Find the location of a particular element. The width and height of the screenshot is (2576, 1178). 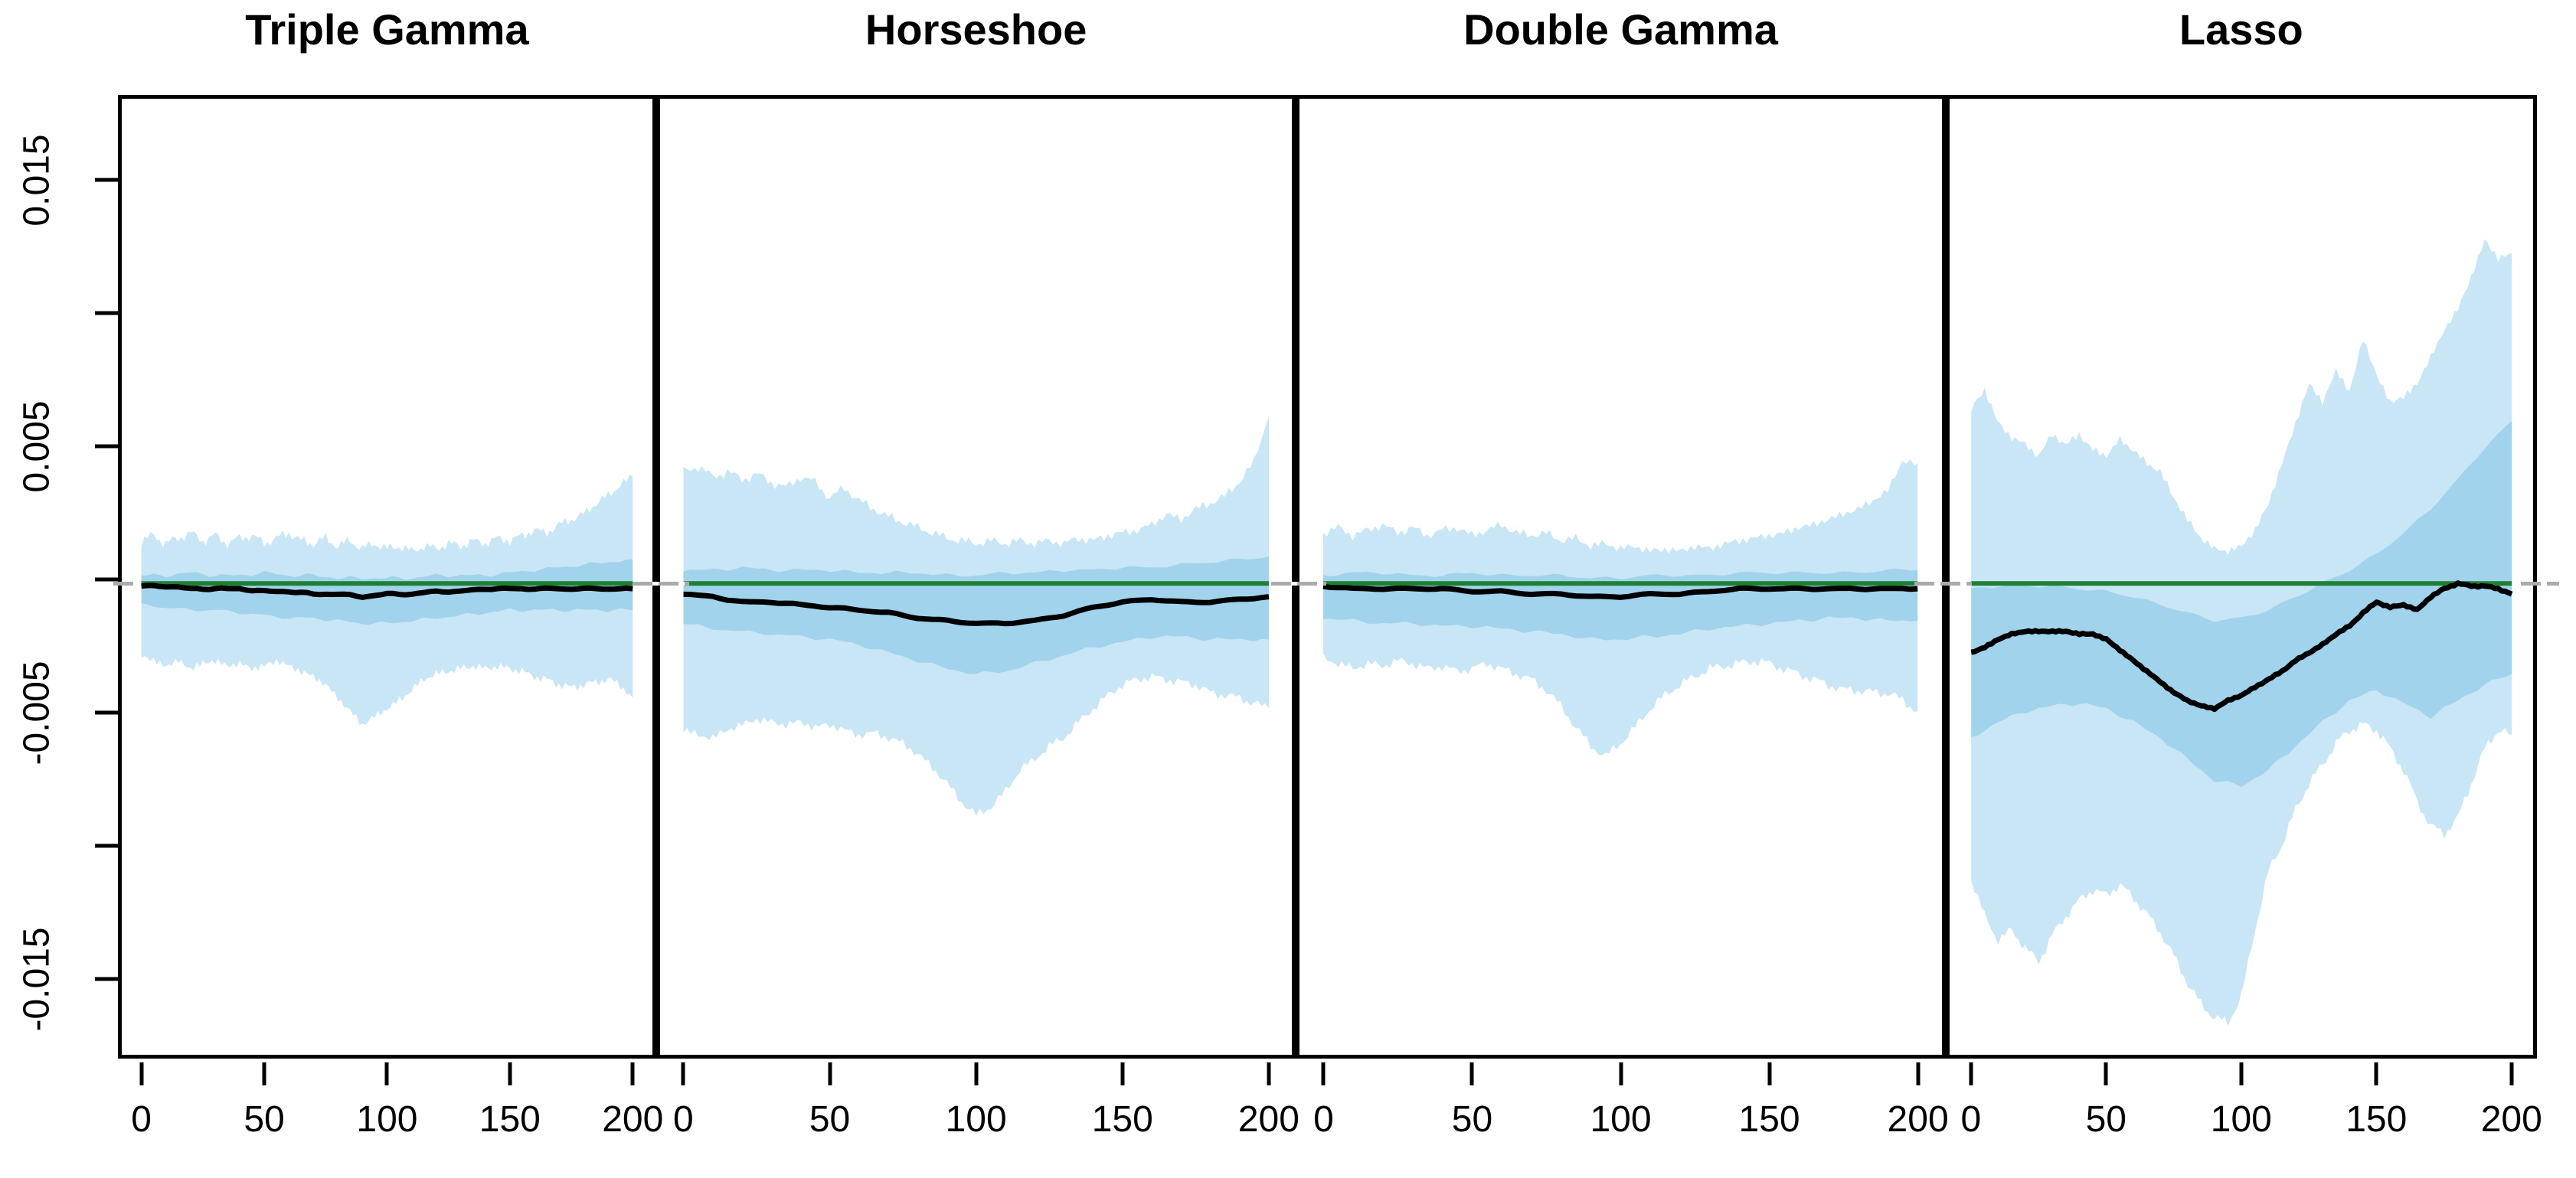

y-axis-tick-label-text: -0.005 is located at coordinates (36, 713).